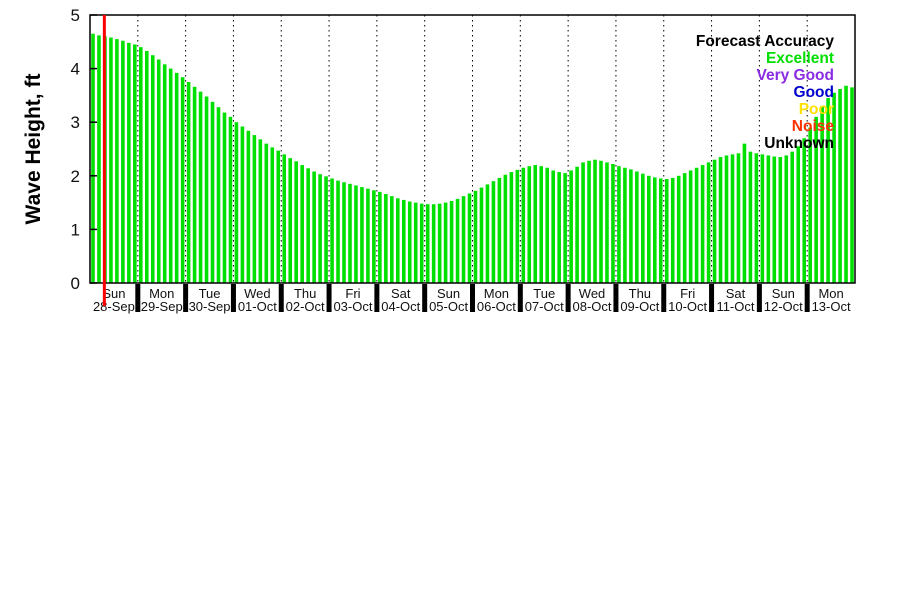 The height and width of the screenshot is (600, 900). What do you see at coordinates (75, 15) in the screenshot?
I see `y-tick-label: 5` at bounding box center [75, 15].